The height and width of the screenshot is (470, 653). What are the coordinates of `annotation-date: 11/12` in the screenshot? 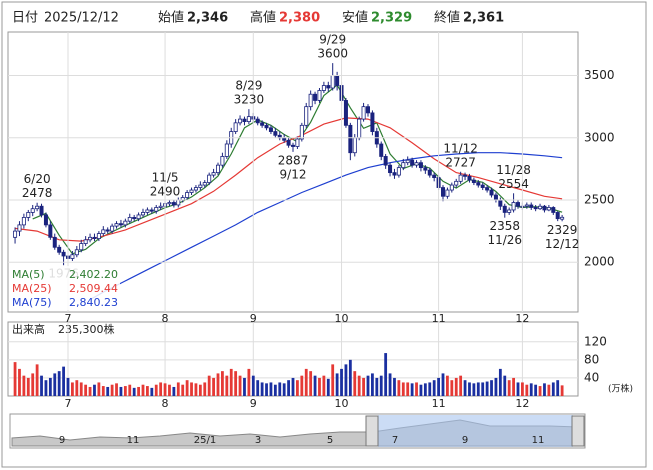 It's located at (460, 148).